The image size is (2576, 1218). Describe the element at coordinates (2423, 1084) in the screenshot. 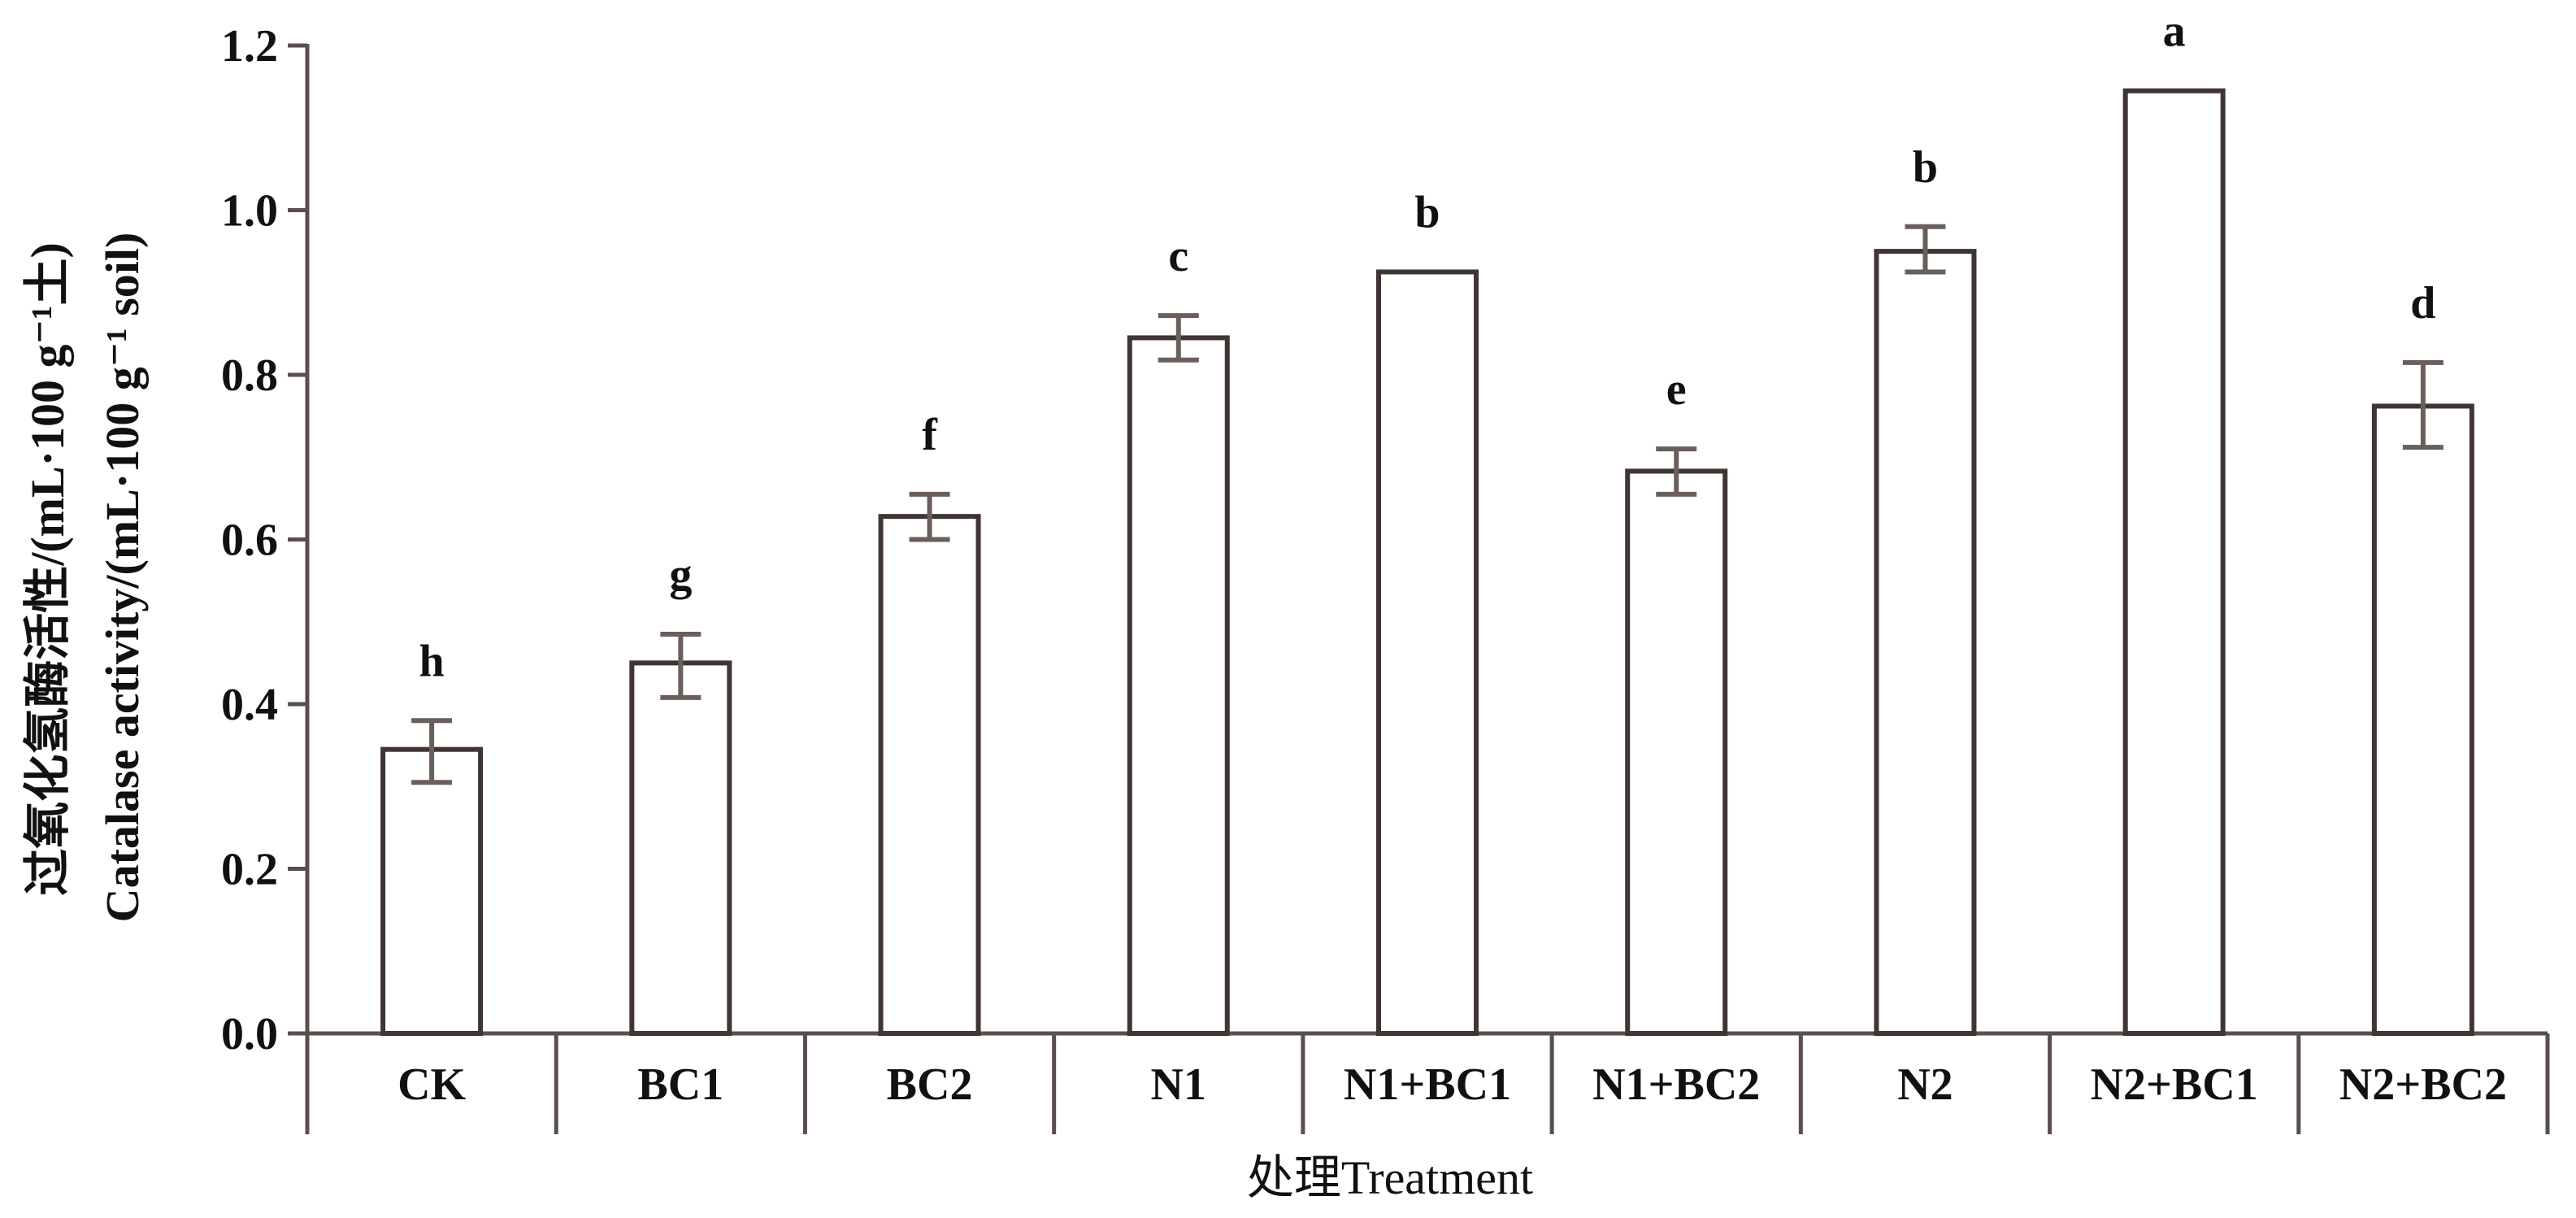

I see `category-label: N2+BC2` at that location.